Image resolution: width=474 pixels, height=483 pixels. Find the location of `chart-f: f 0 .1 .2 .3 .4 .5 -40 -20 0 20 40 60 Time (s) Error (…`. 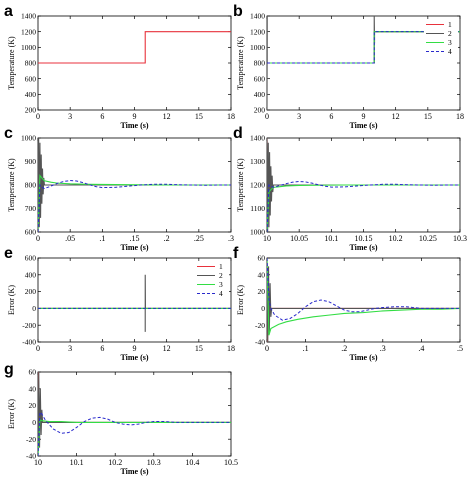

chart-f: f 0 .1 .2 .3 .4 .5 -40 -20 0 20 40 60 Time (s) Error (… is located at coordinates (348, 303).